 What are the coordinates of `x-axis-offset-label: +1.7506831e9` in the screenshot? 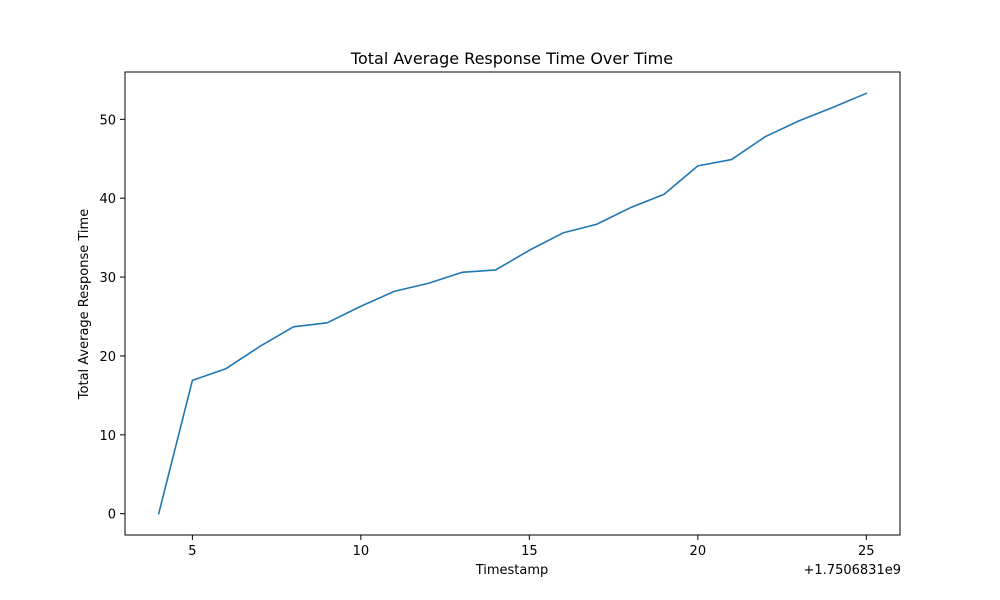 It's located at (852, 570).